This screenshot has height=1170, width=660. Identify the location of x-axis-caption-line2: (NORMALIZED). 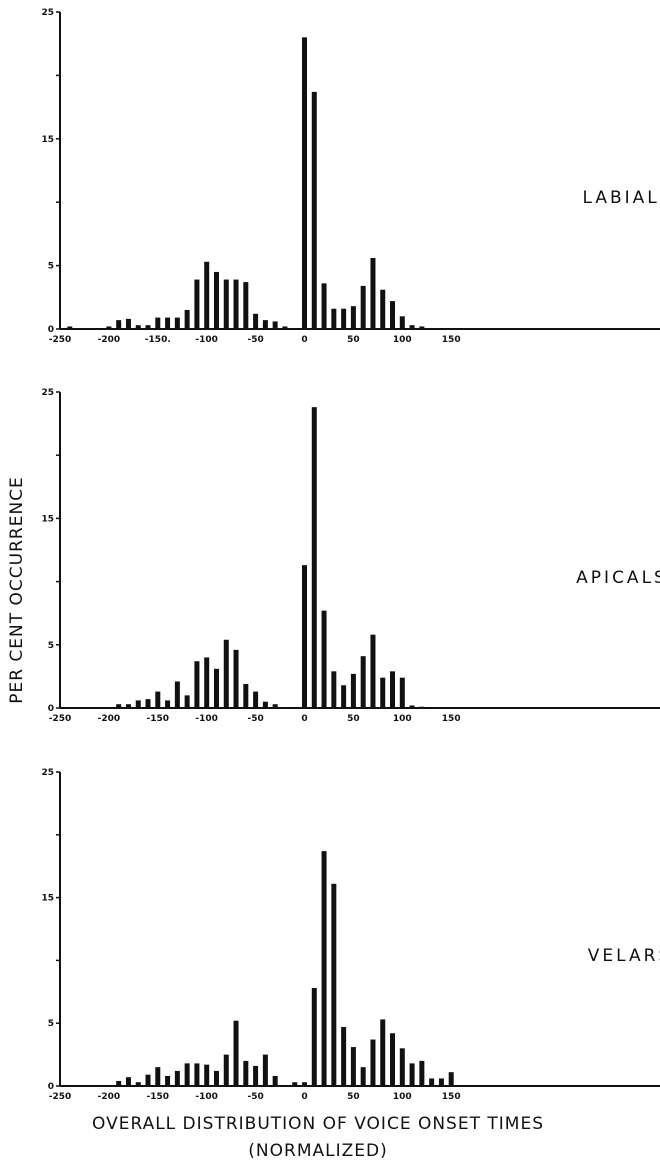
(317, 1151).